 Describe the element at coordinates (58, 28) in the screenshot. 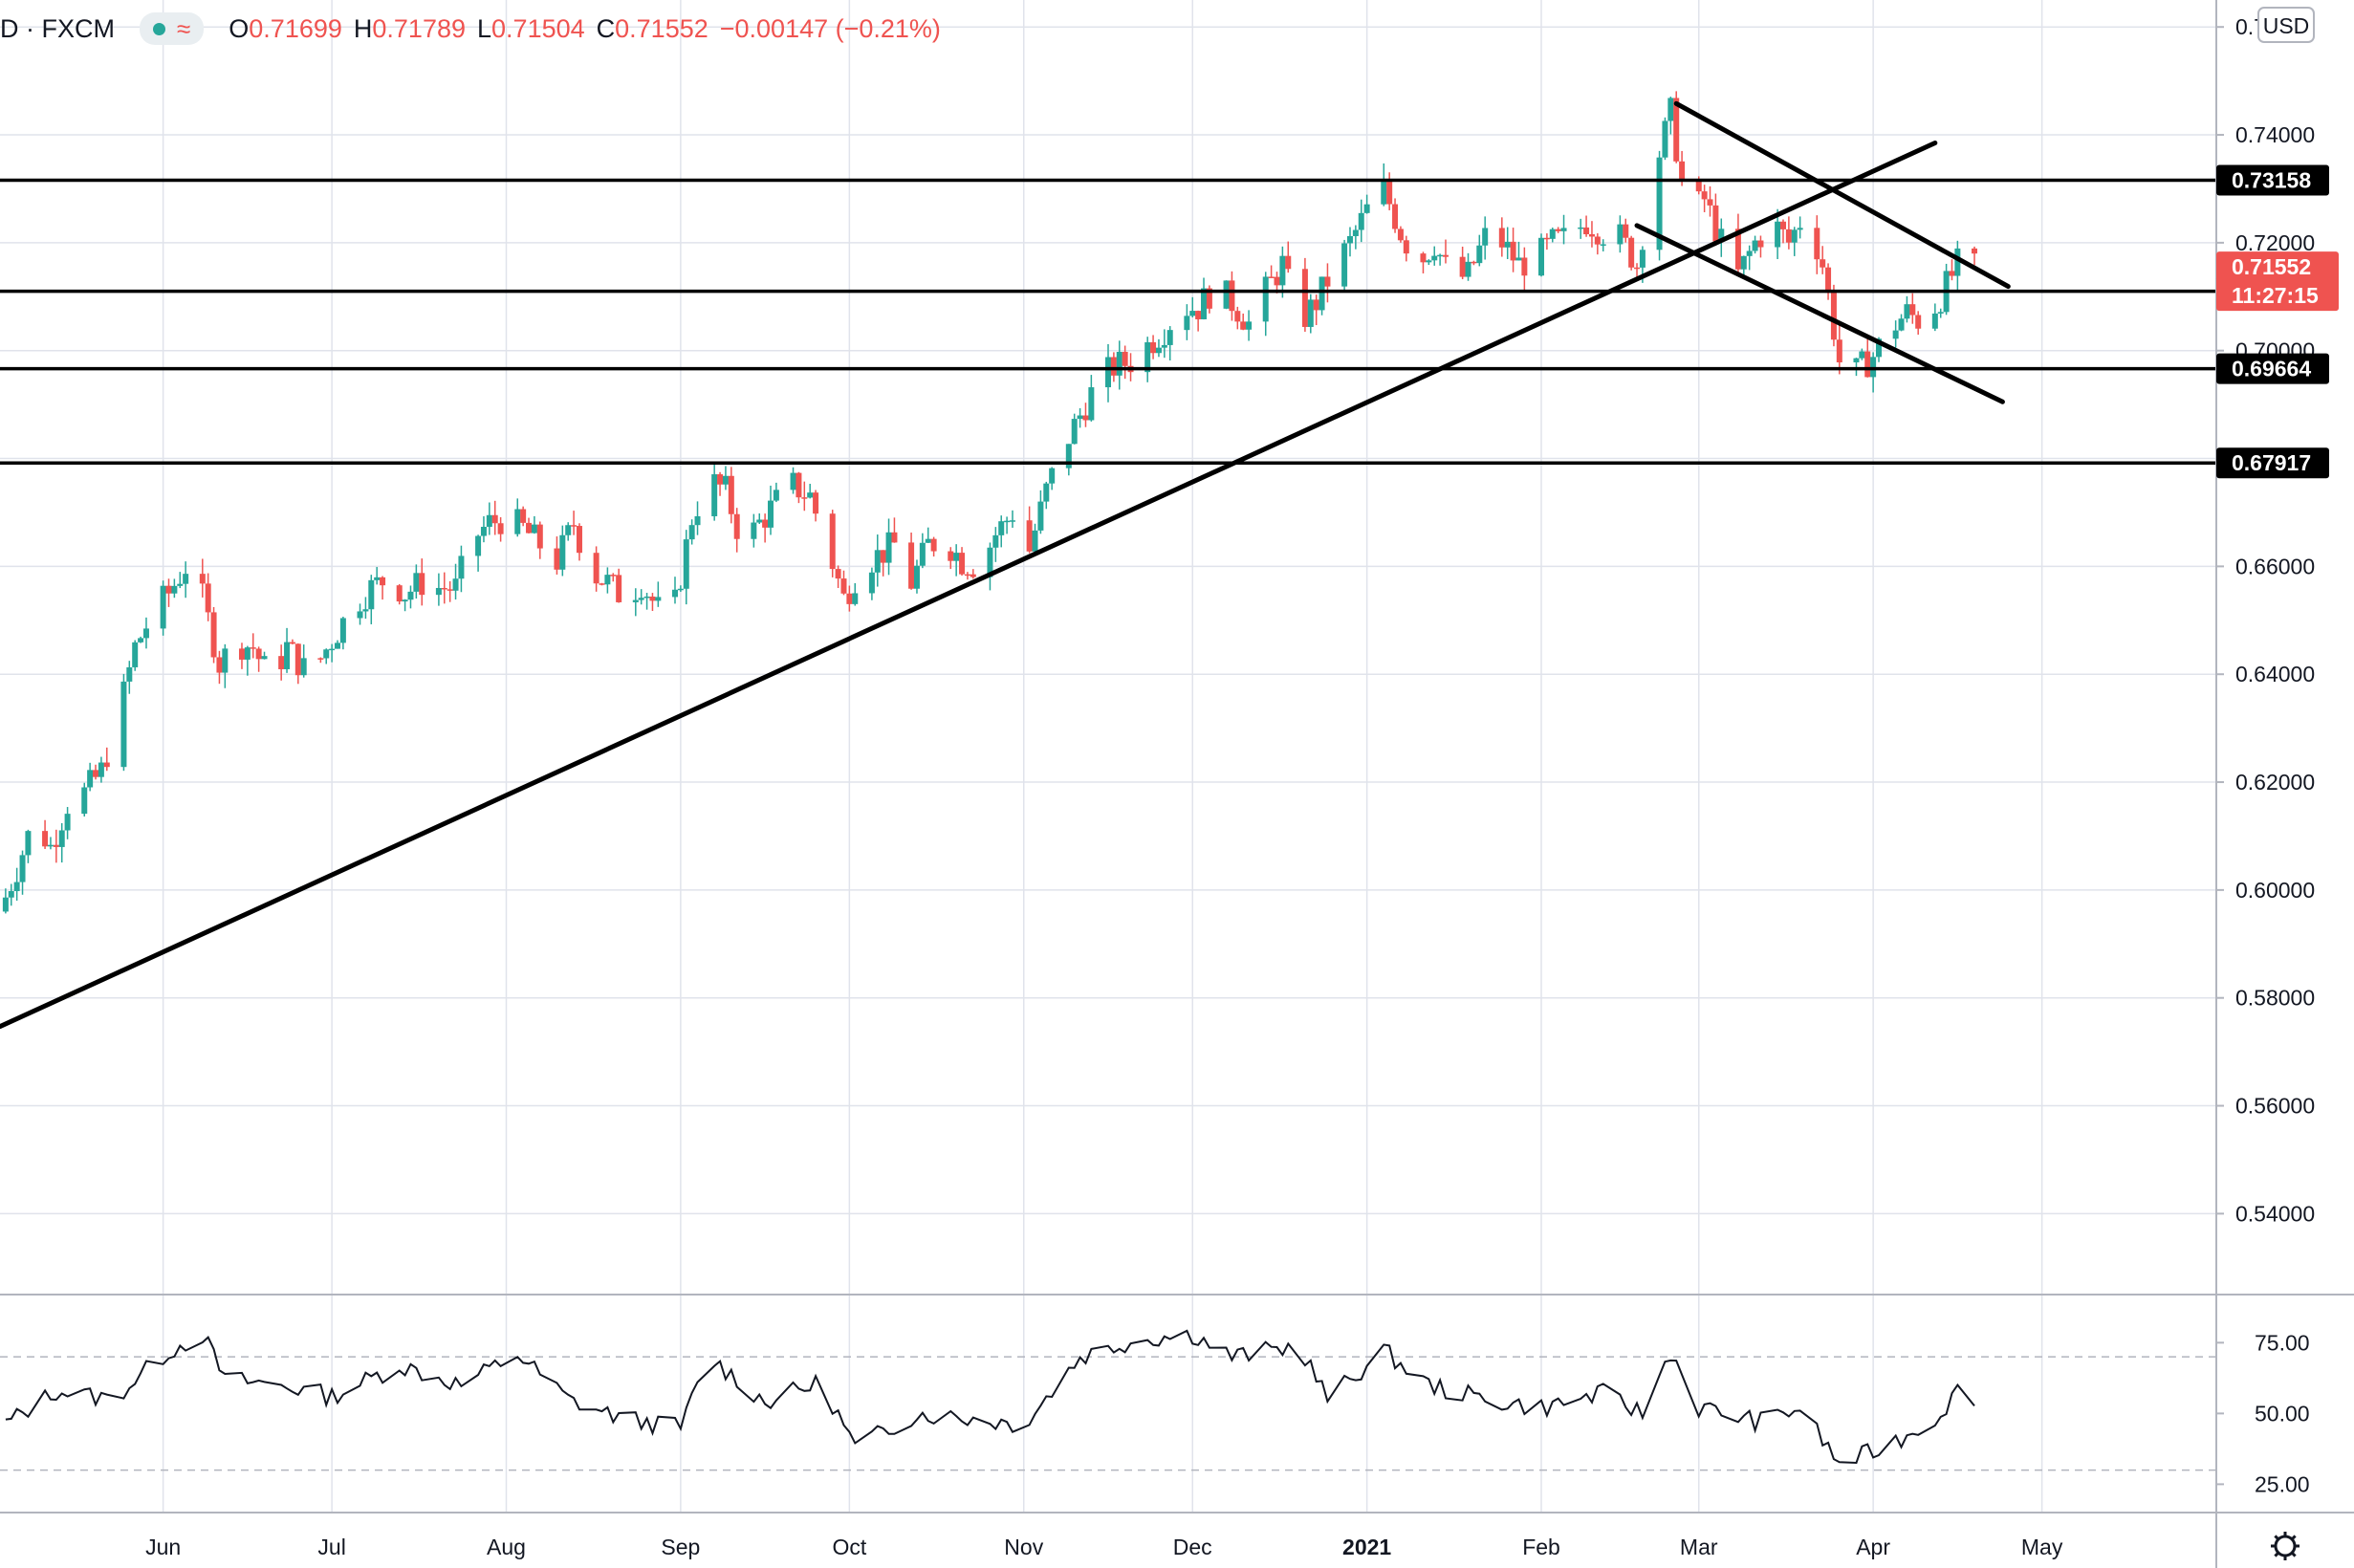

I see `symbol-label: D · FXCM` at that location.